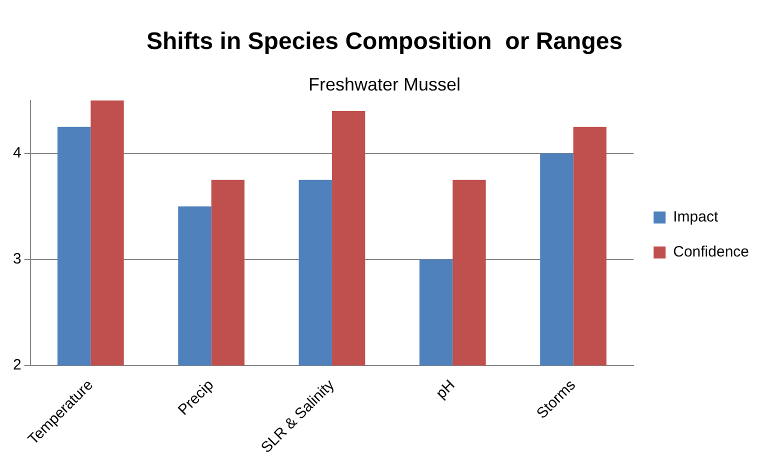  I want to click on legend-label: Impact, so click(696, 217).